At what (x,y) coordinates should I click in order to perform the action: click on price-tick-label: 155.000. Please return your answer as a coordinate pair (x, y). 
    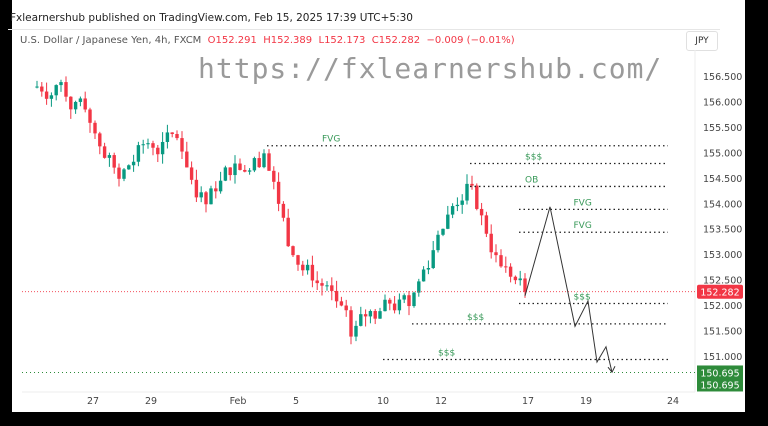
    Looking at the image, I should click on (722, 153).